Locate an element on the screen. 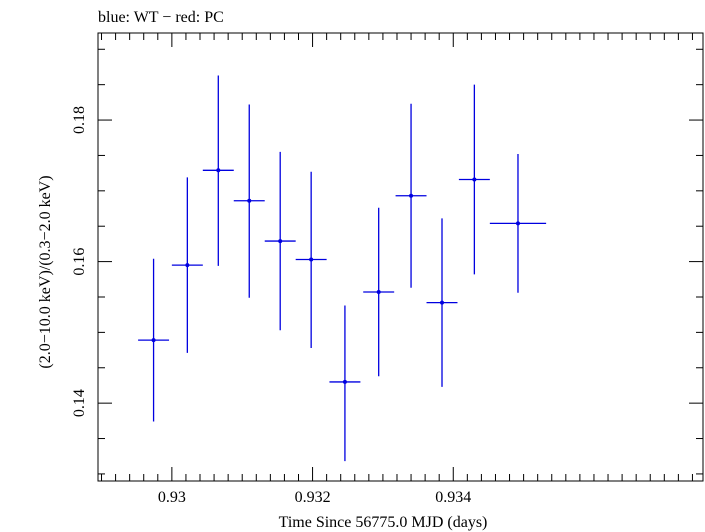 The width and height of the screenshot is (705, 532). x-tick-label: 0.934 is located at coordinates (453, 497).